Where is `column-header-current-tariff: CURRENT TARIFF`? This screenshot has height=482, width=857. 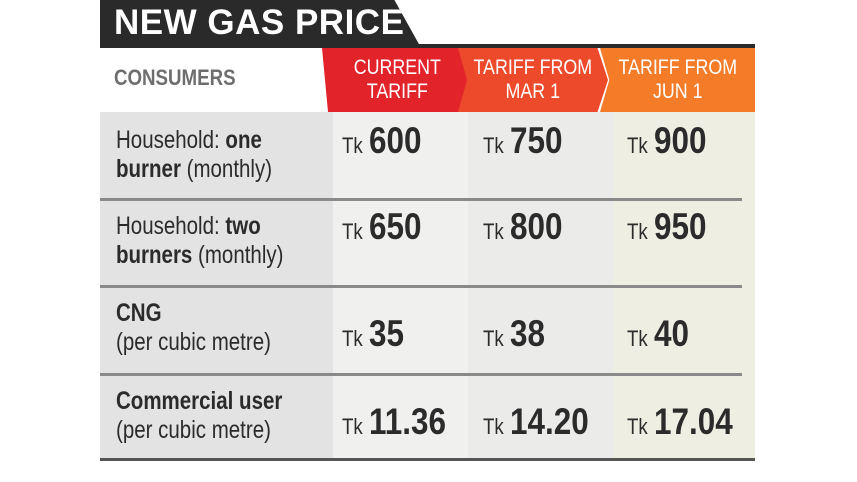 column-header-current-tariff: CURRENT TARIFF is located at coordinates (397, 80).